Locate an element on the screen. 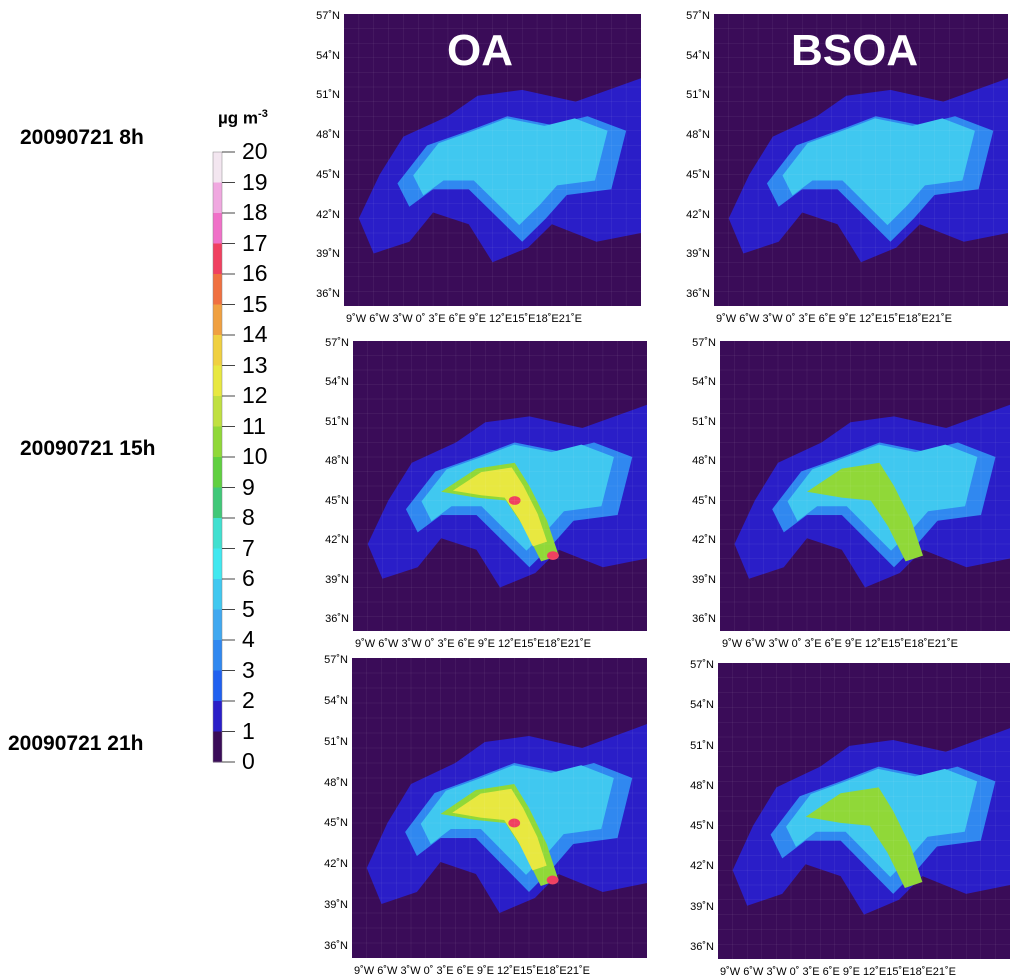  colorbar-tick-label: 8 is located at coordinates (248, 517).